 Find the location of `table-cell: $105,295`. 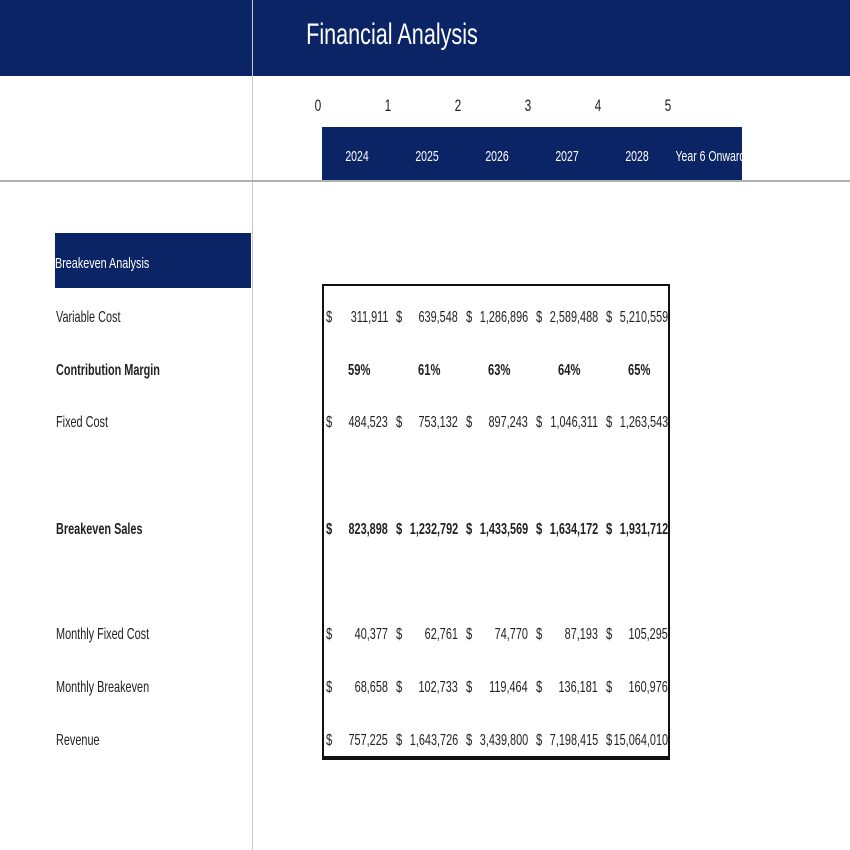

table-cell: $105,295 is located at coordinates (637, 637).